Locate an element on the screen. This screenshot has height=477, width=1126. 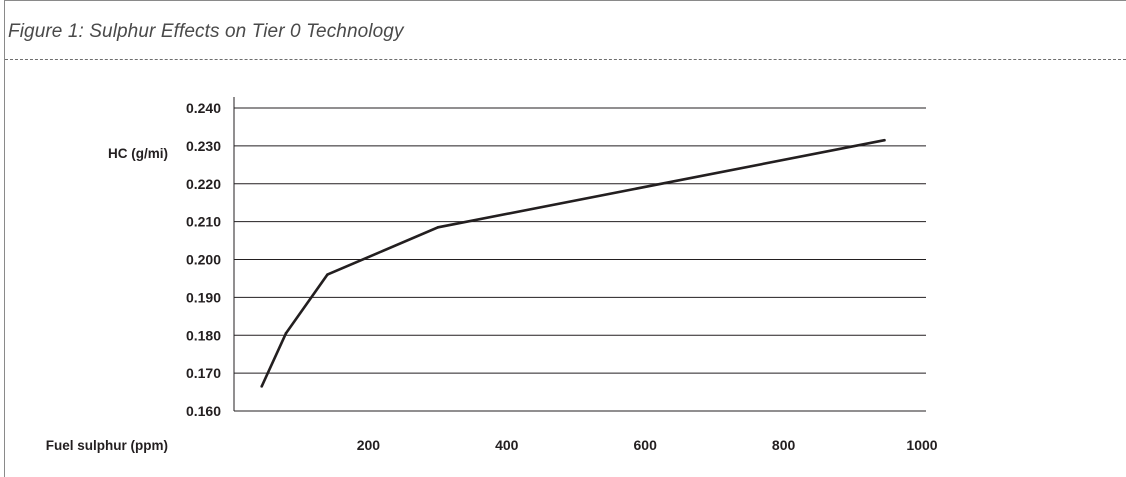
x-tick-label: 200 is located at coordinates (369, 445).